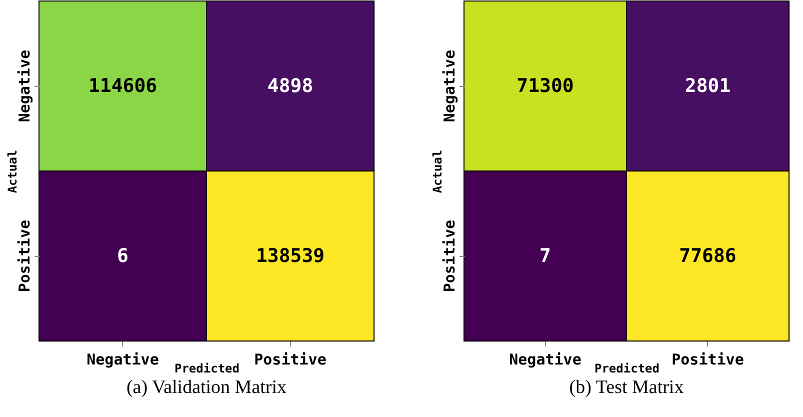 Image resolution: width=803 pixels, height=417 pixels. I want to click on data-label: 2801, so click(707, 86).